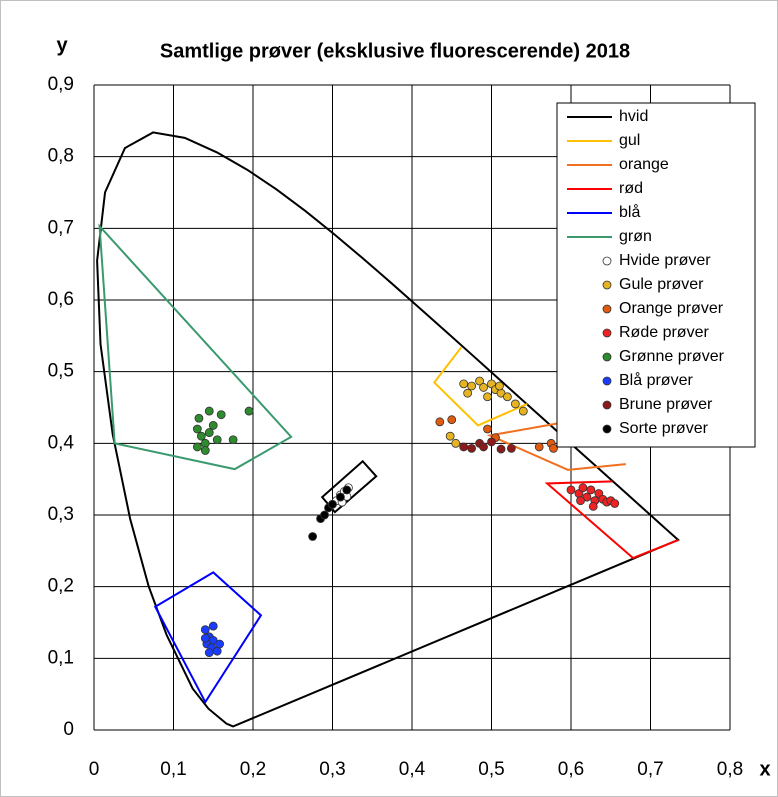 This screenshot has height=797, width=778. I want to click on x-tick-label: 0,8, so click(730, 769).